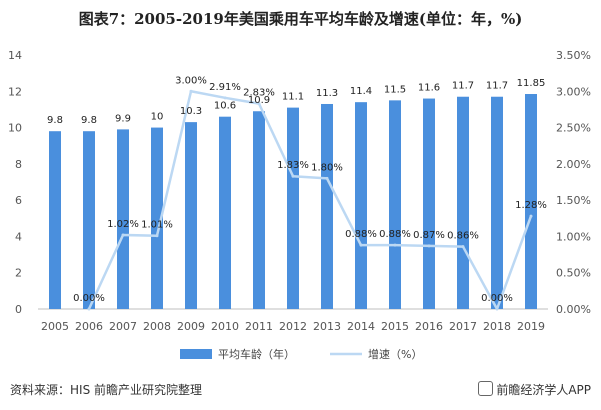 The image size is (601, 410). Describe the element at coordinates (259, 100) in the screenshot. I see `bar-data-label: 10.9` at that location.